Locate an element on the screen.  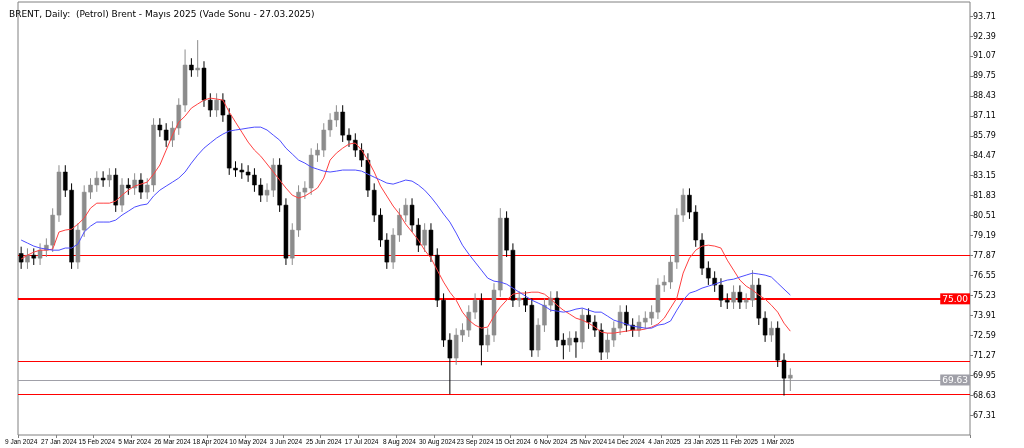
y-tick-label: 72.59 is located at coordinates (984, 335).